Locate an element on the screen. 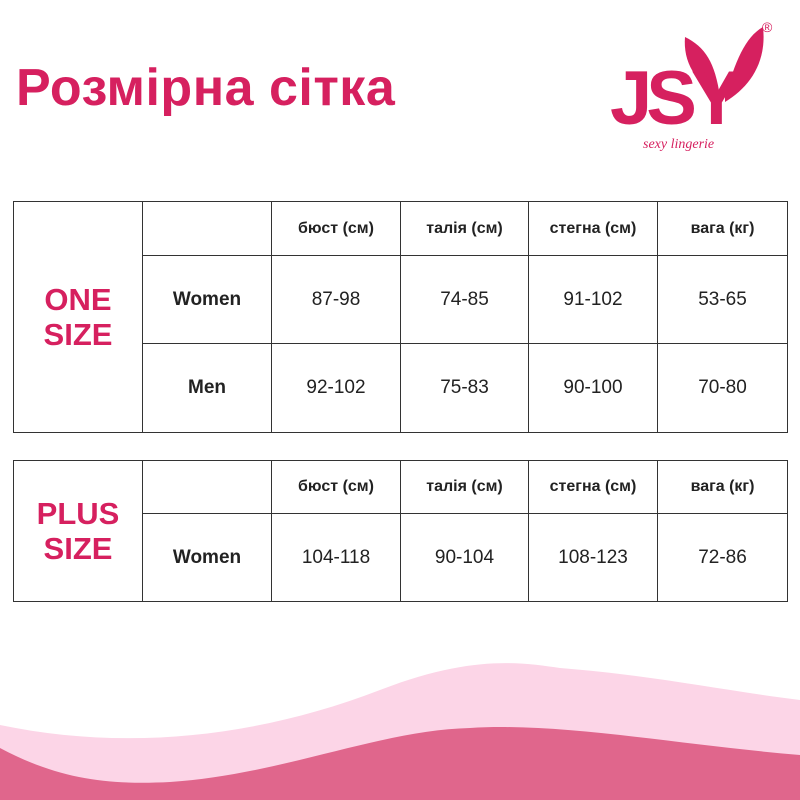 The width and height of the screenshot is (800, 800). cell: 104-118 is located at coordinates (336, 557).